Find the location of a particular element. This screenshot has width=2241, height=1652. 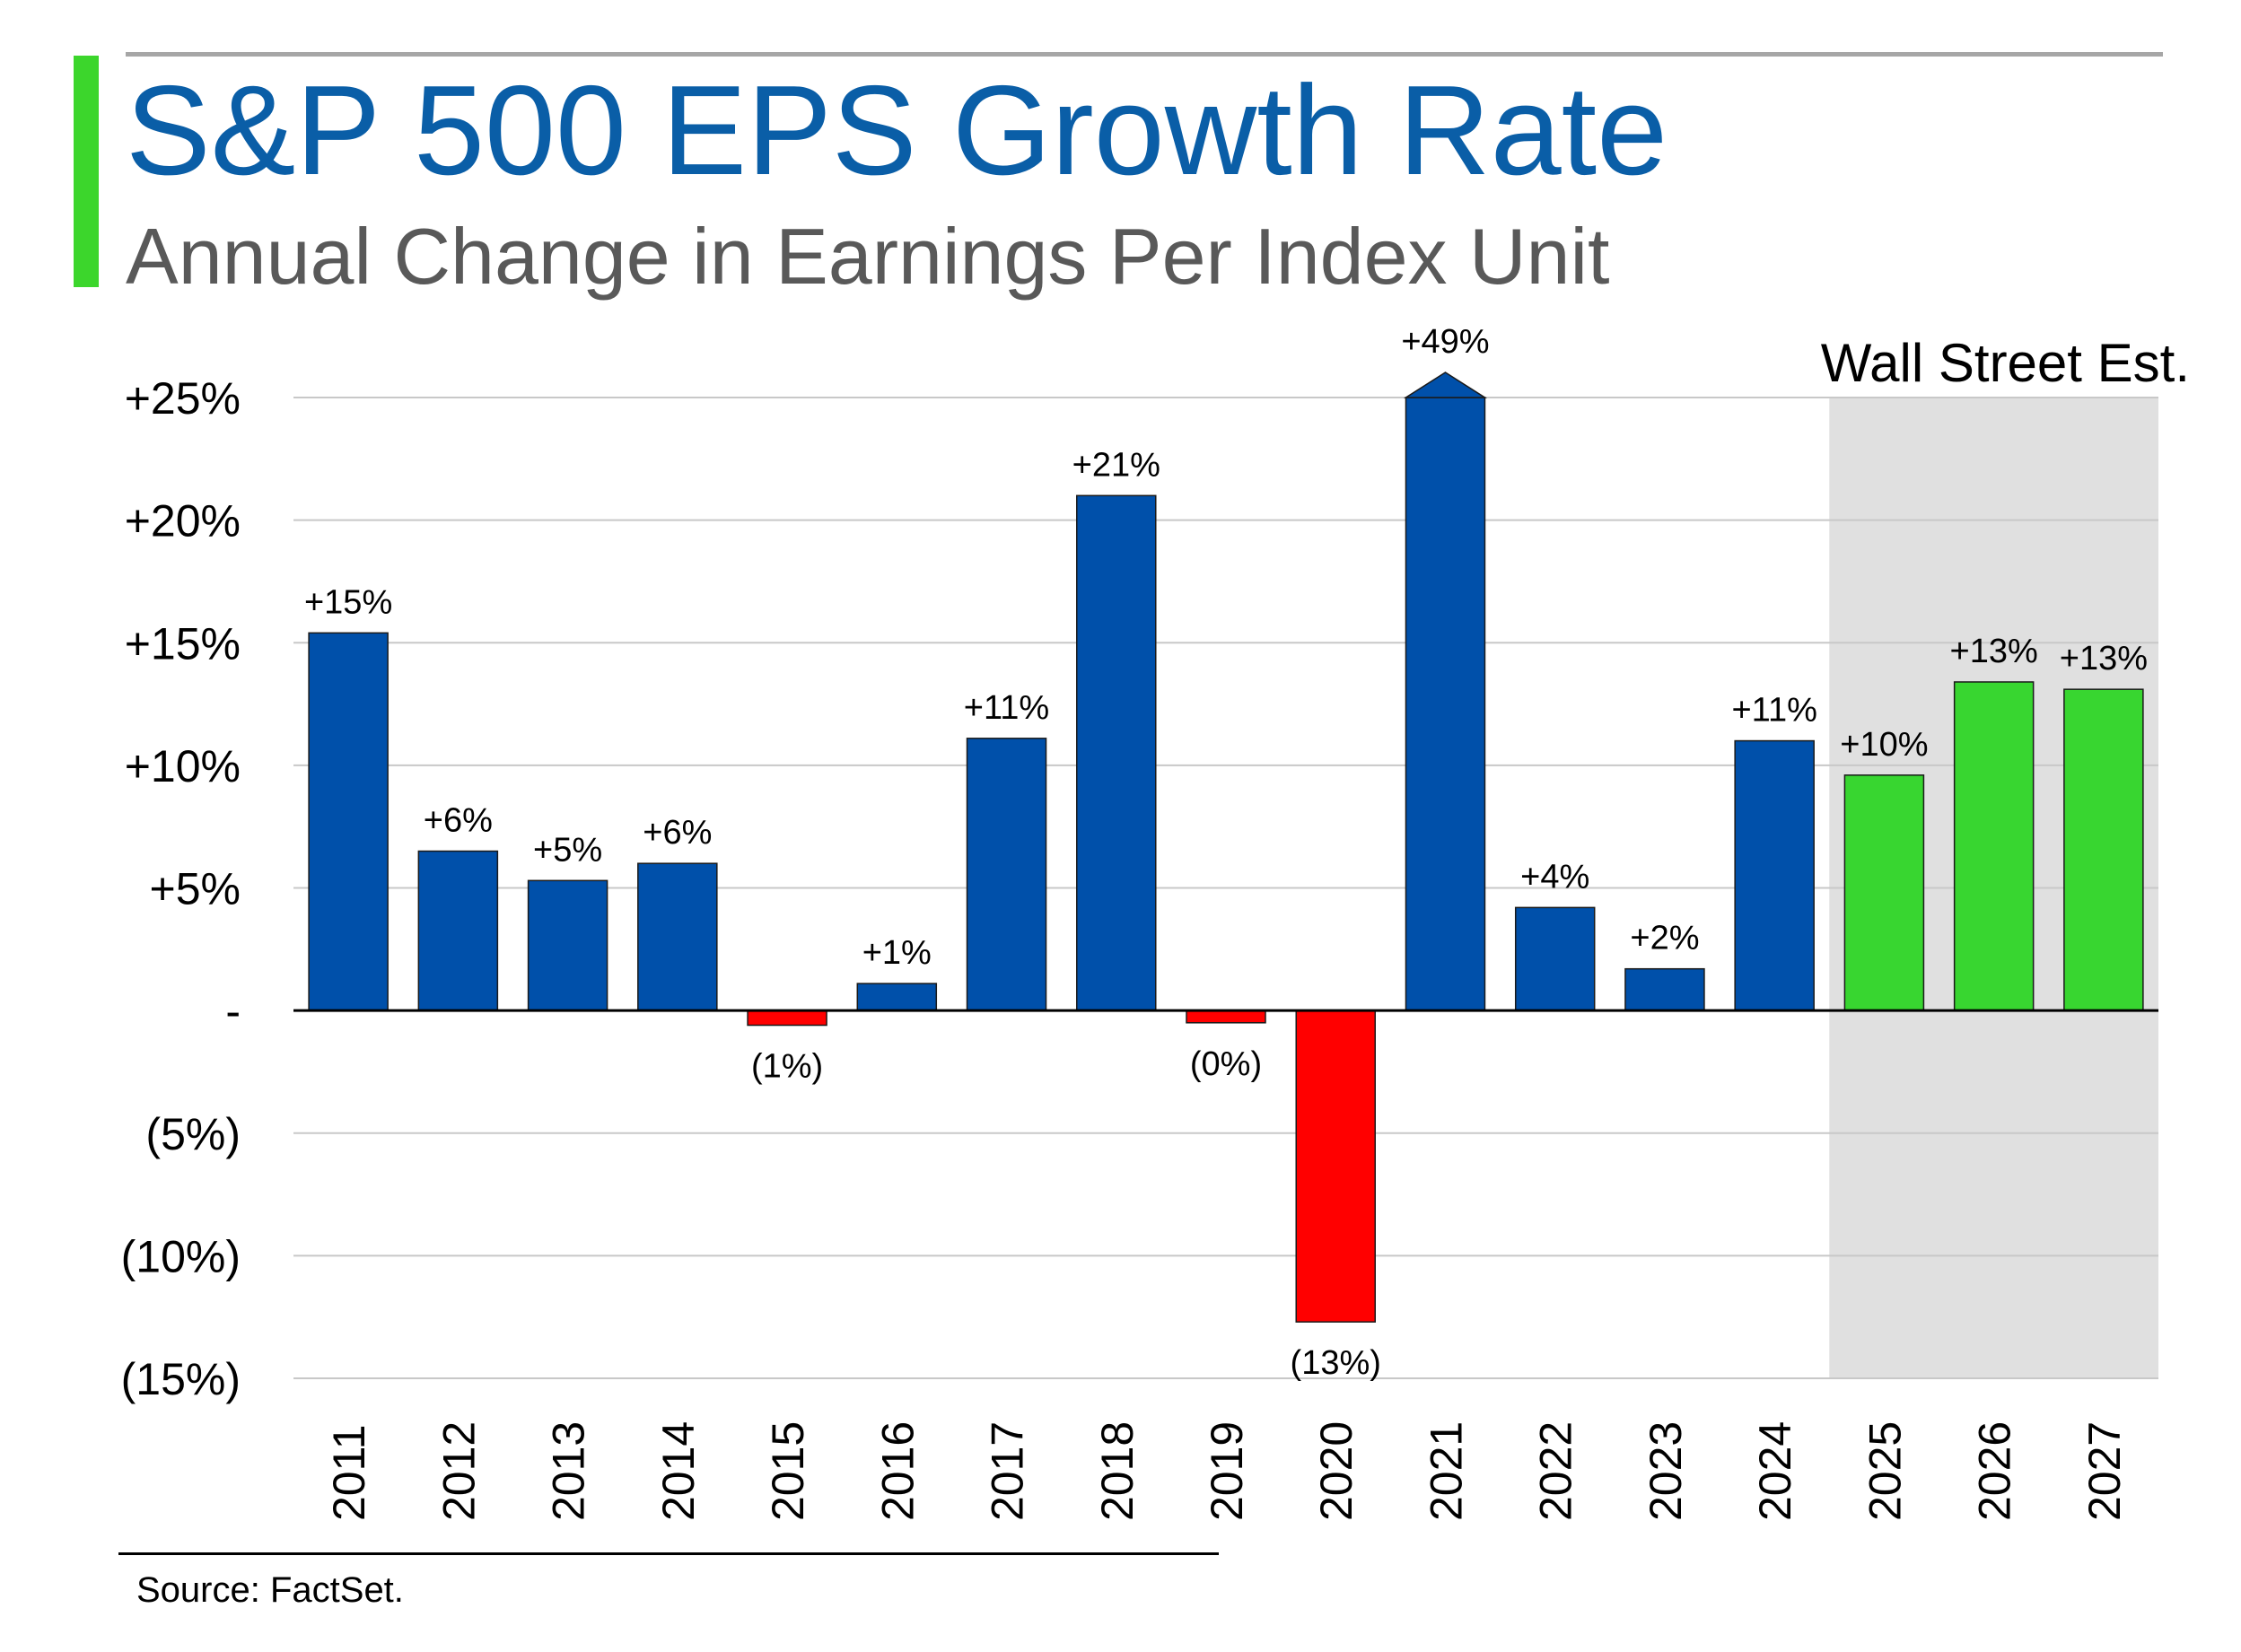

data-label-2017: +11% is located at coordinates (1006, 708).